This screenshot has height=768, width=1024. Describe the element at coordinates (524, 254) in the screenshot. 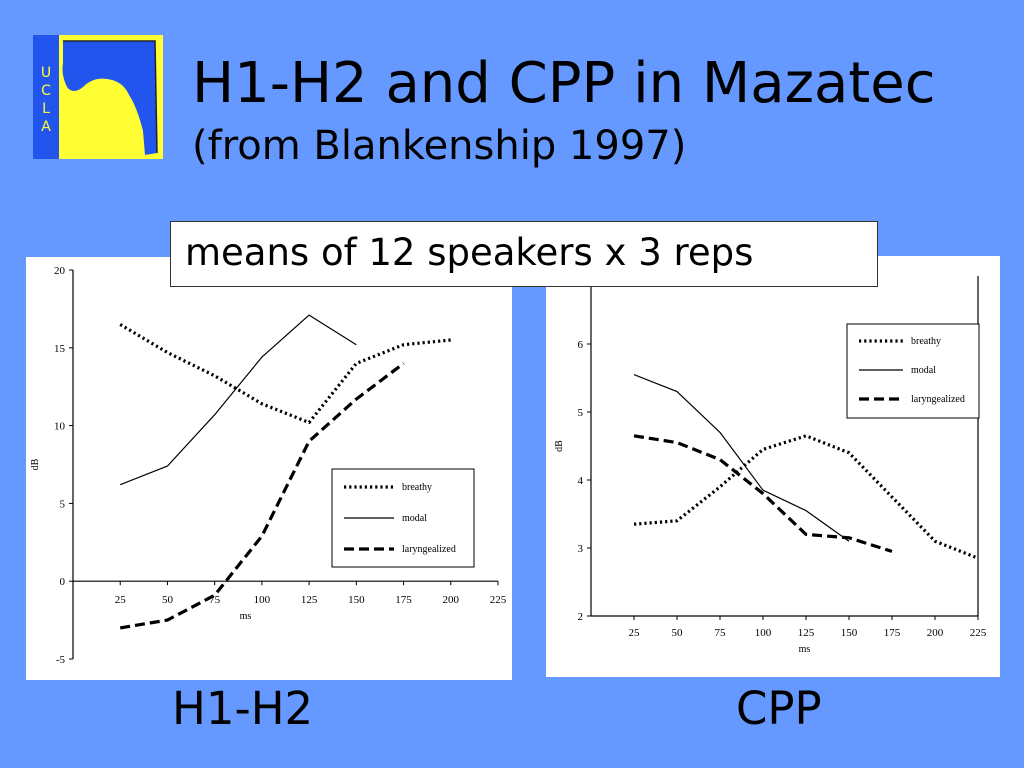

I see `speakers-note: means of 12 speakers x 3 reps` at that location.